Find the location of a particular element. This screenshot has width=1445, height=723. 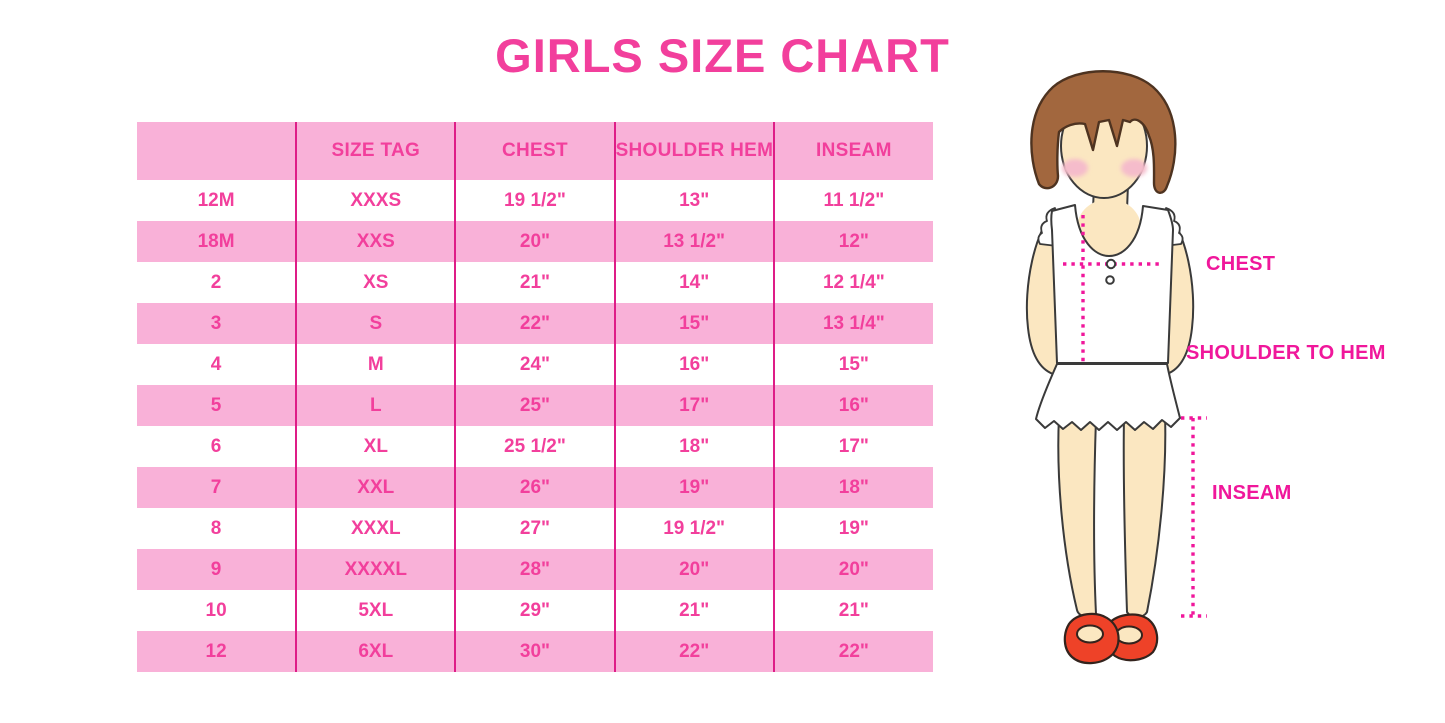

size-cell: 29" is located at coordinates (535, 610).